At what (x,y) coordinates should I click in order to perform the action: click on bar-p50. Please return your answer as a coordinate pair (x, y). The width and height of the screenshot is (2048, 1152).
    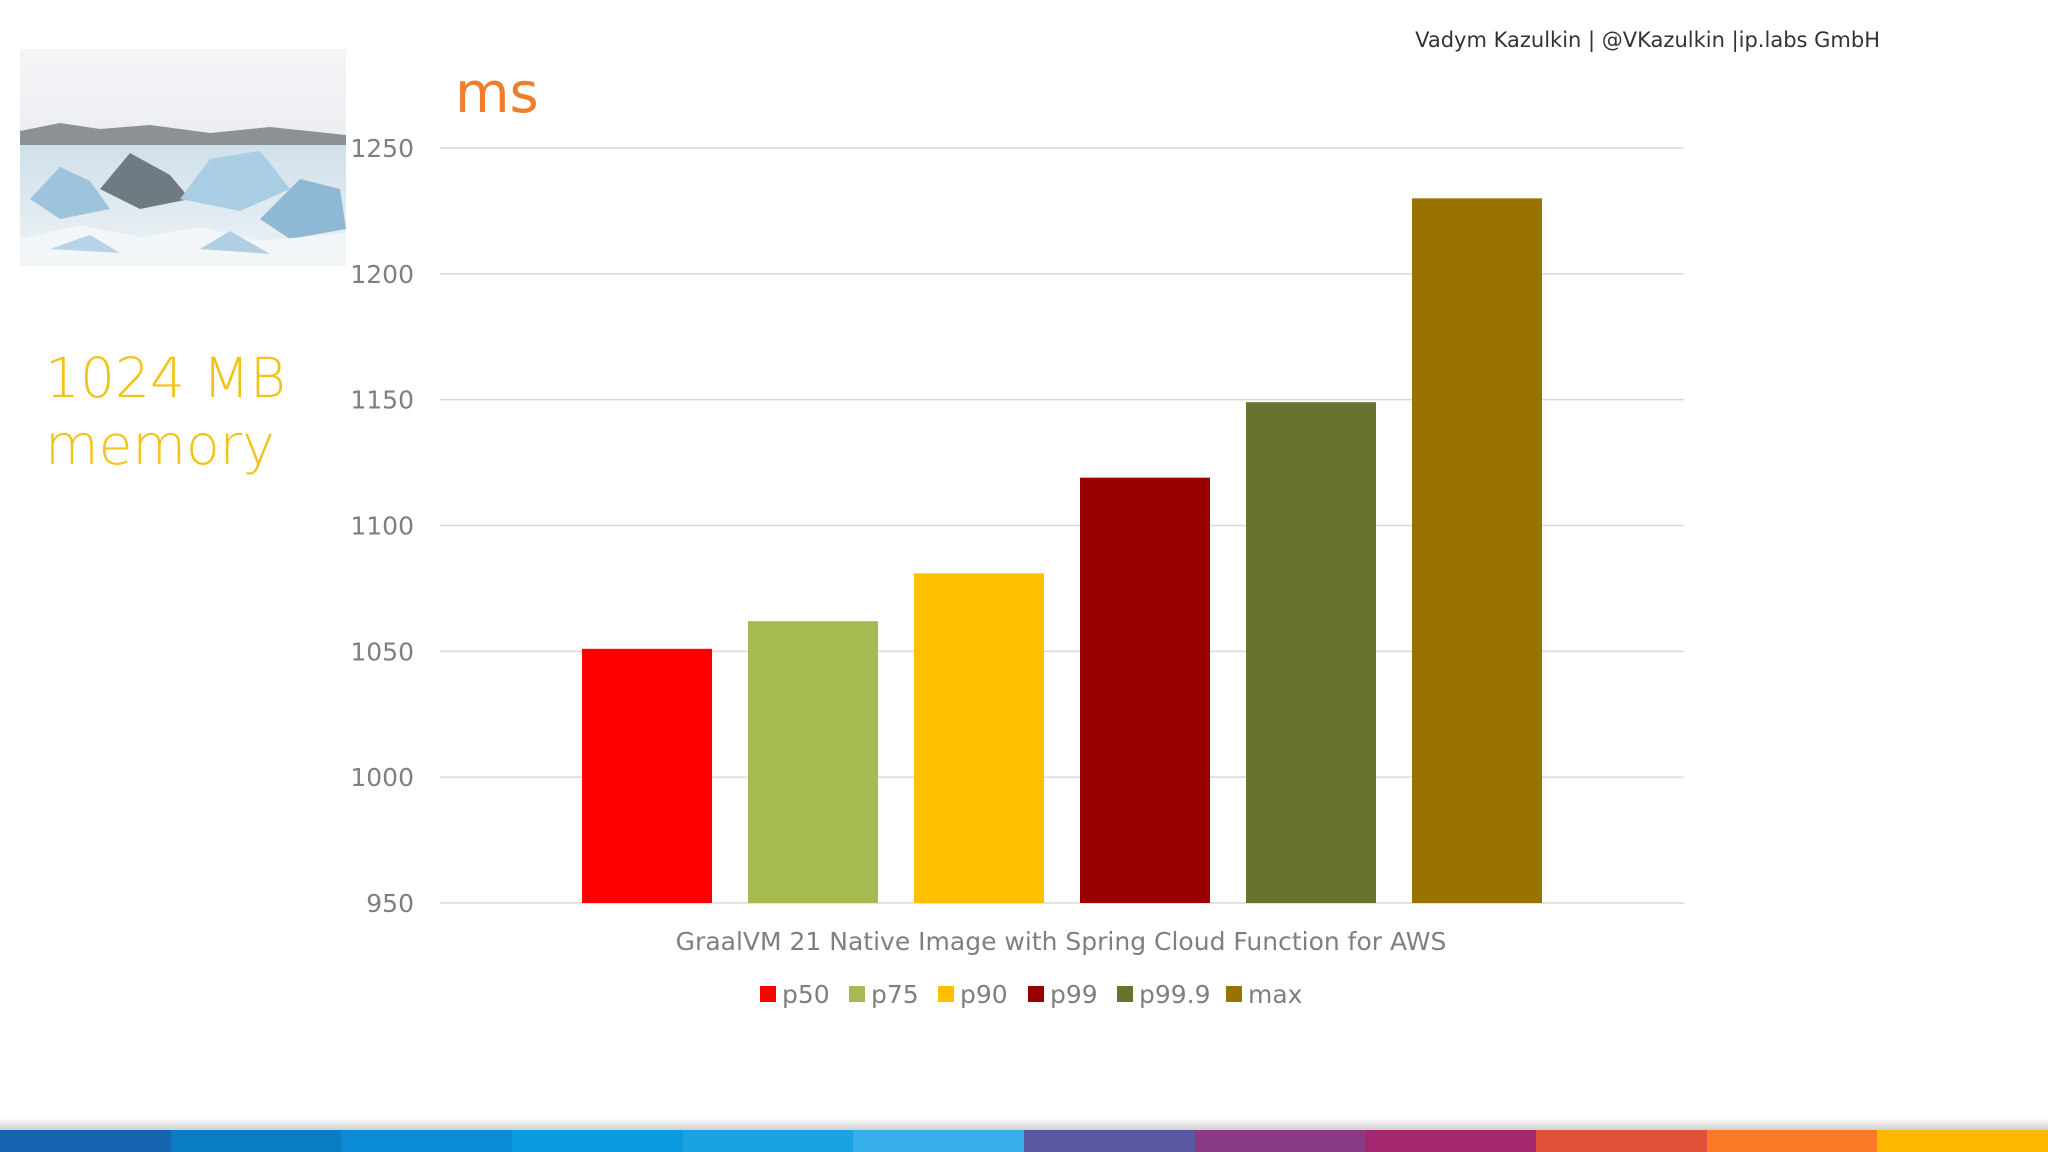
    Looking at the image, I should click on (647, 775).